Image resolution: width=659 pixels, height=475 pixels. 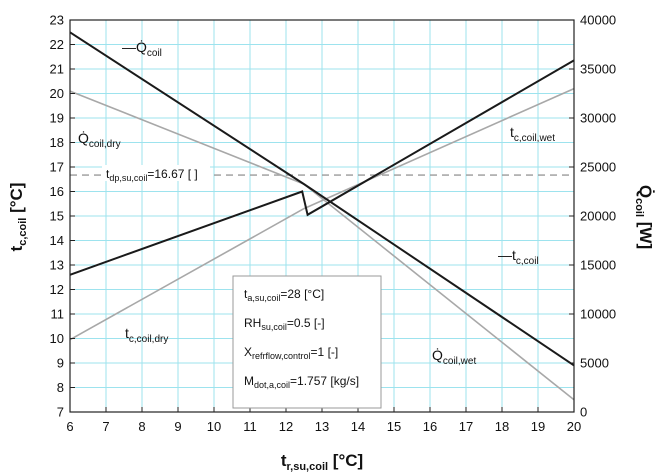 I want to click on y-left-tick-label: 10, so click(x=57, y=338).